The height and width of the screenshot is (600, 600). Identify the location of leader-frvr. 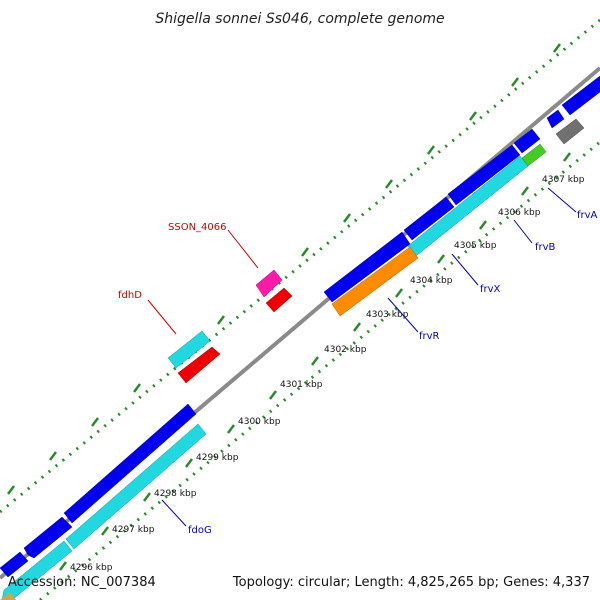
(403, 315).